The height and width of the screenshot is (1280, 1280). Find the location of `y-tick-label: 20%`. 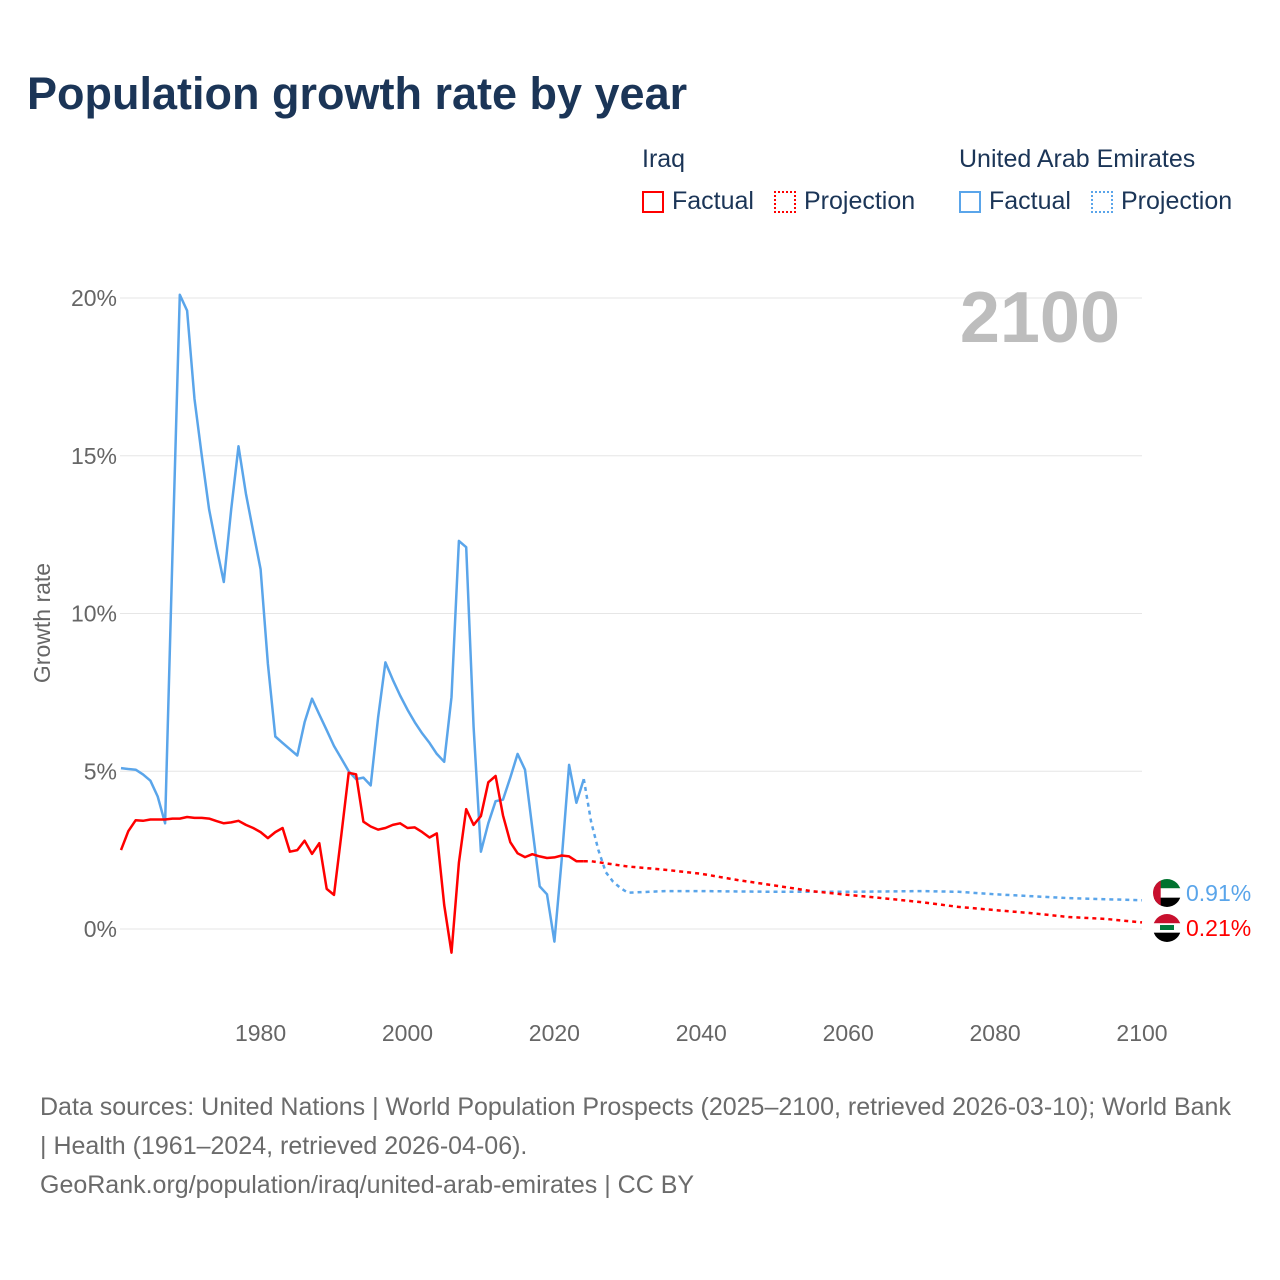

y-tick-label: 20% is located at coordinates (94, 298).